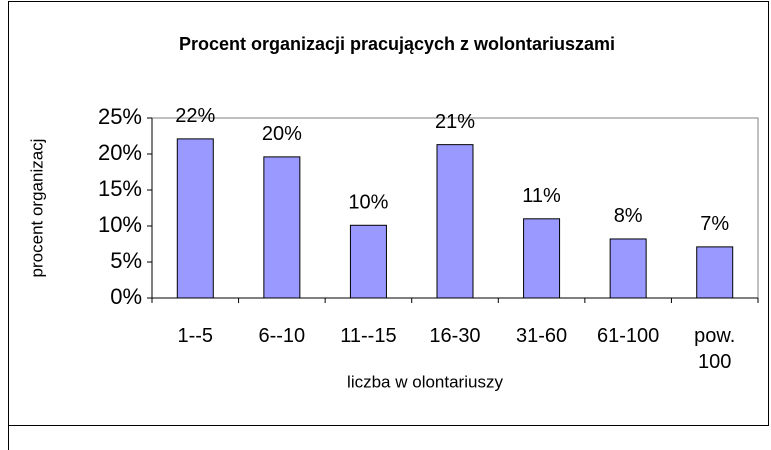 The image size is (771, 450). Describe the element at coordinates (715, 349) in the screenshot. I see `x-tick-label: pow. 100` at that location.